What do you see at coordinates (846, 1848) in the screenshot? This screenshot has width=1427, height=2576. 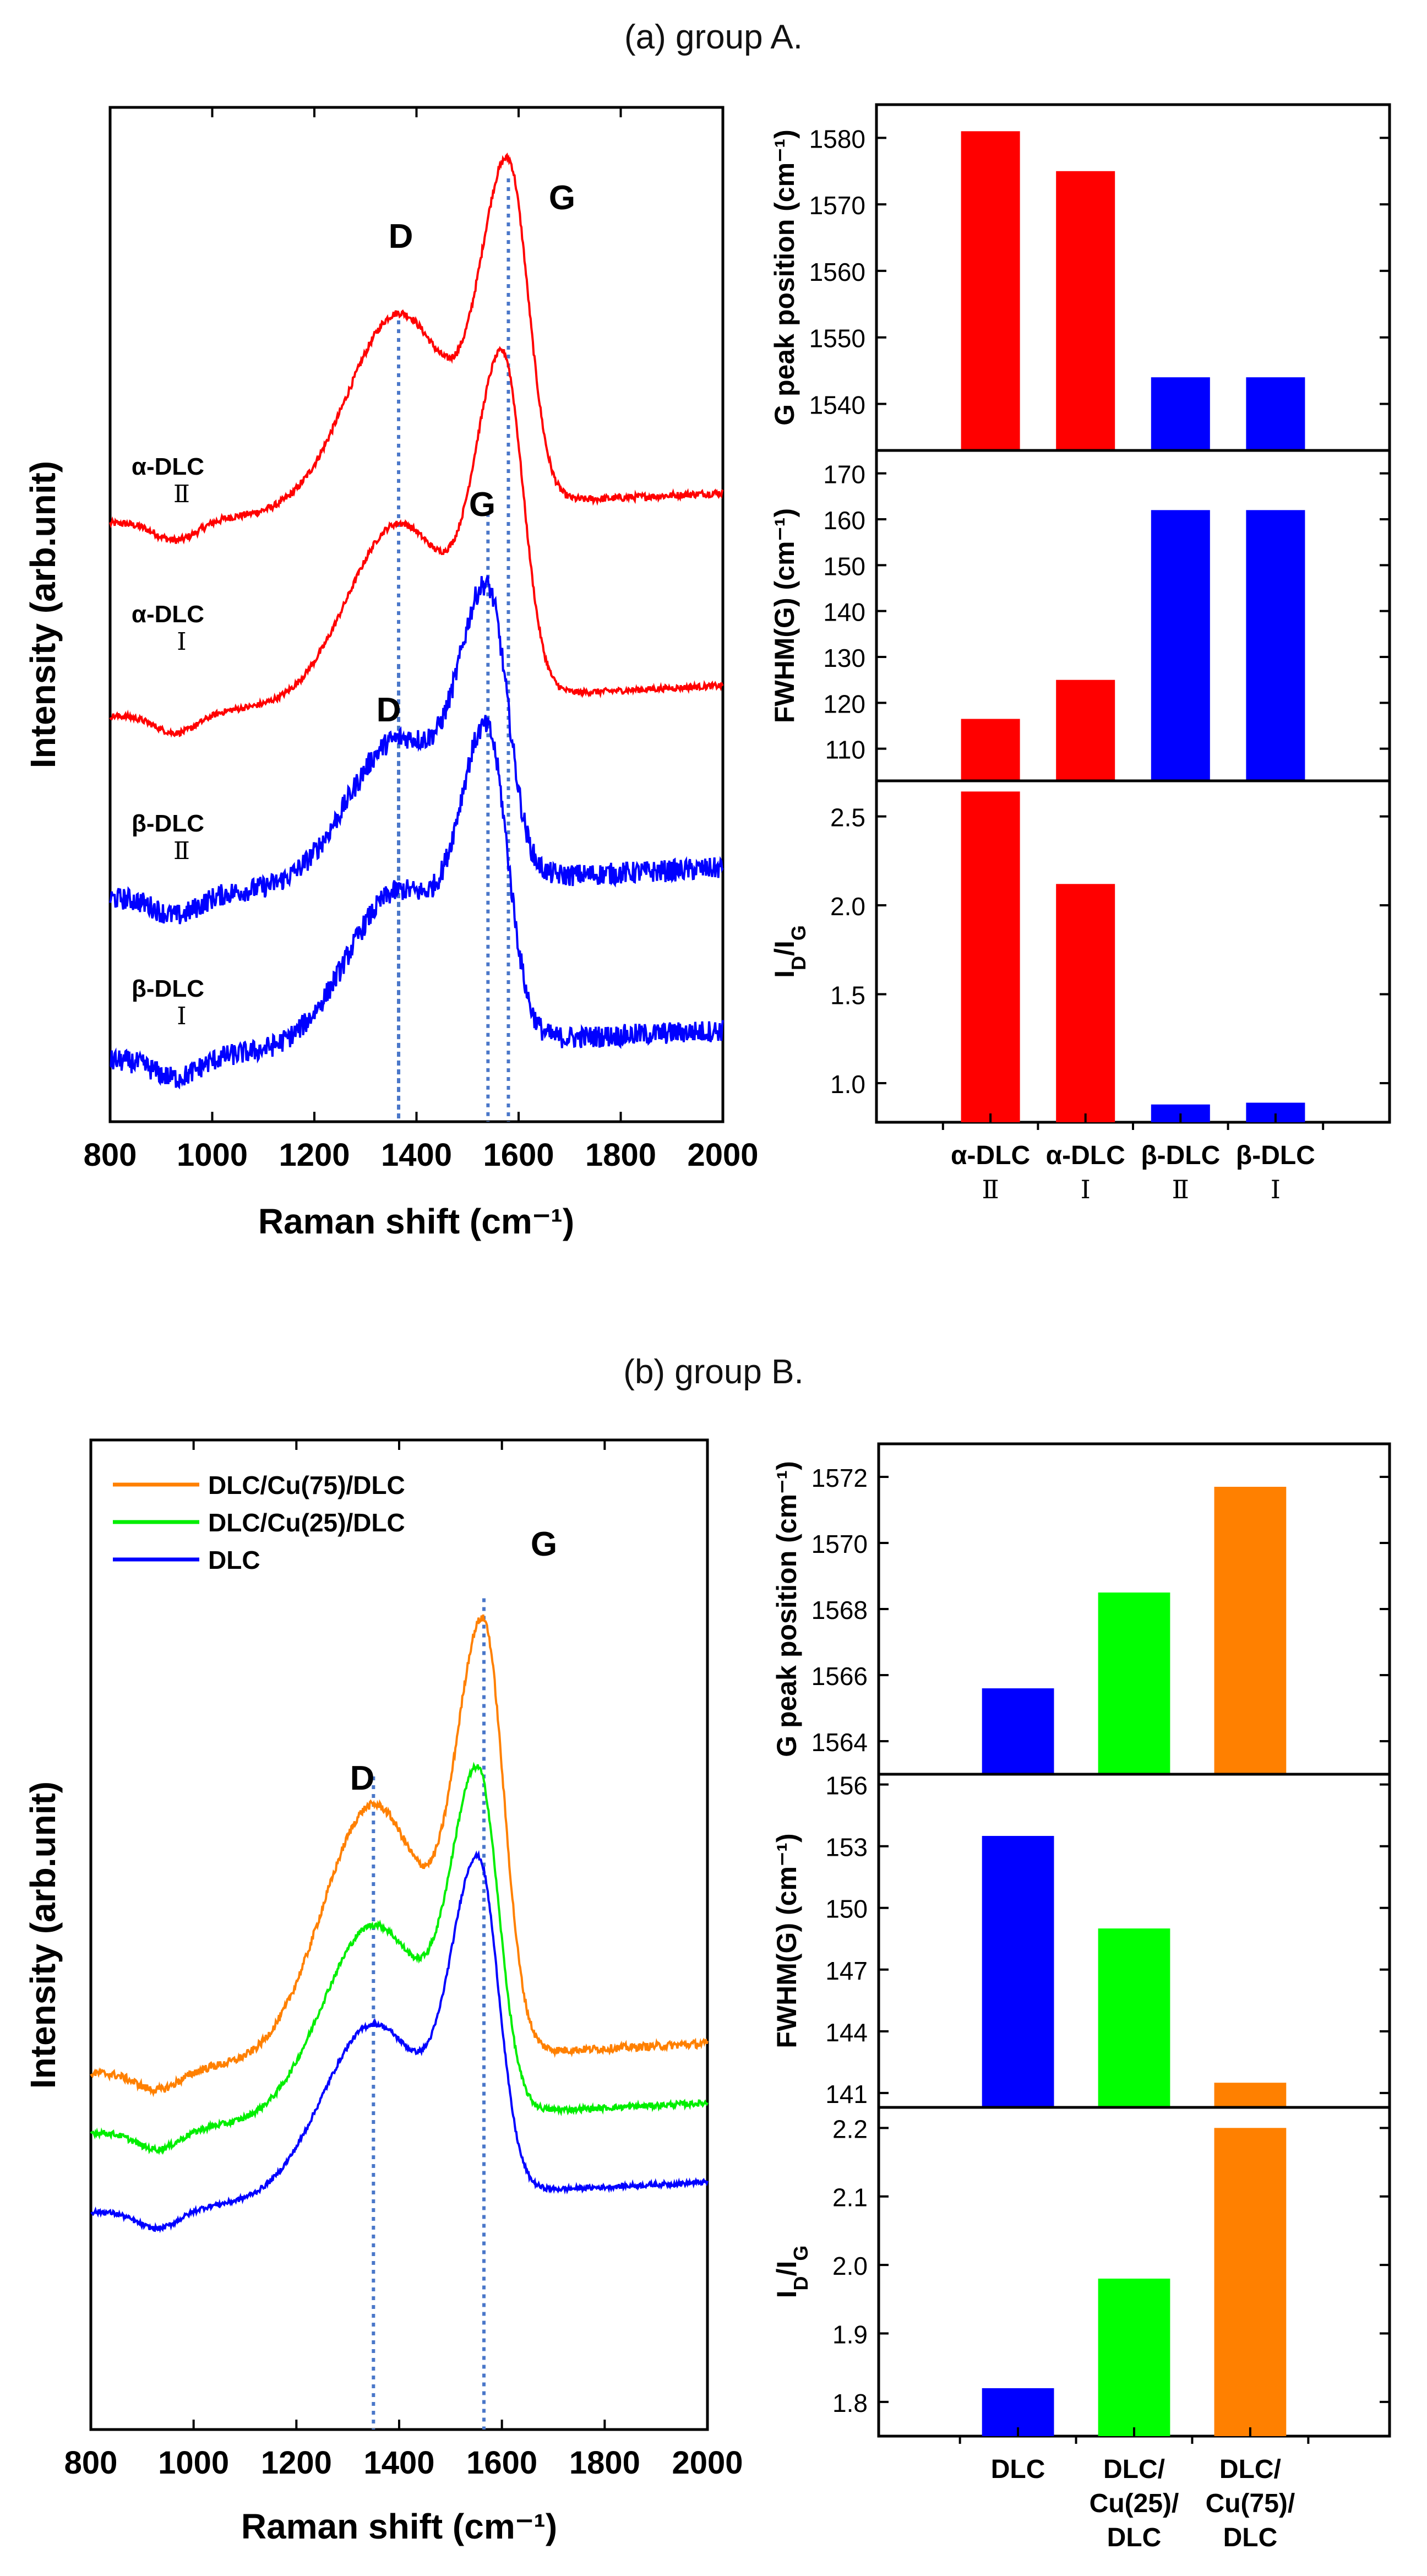 I see `panel-b-ytick-label: 153` at bounding box center [846, 1848].